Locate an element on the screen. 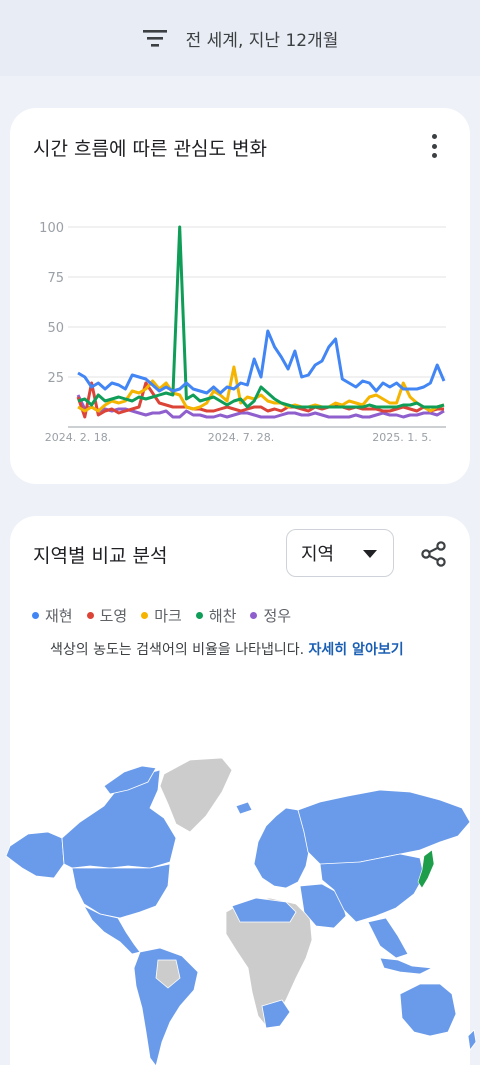  y-tick-label: 75 is located at coordinates (55, 278).